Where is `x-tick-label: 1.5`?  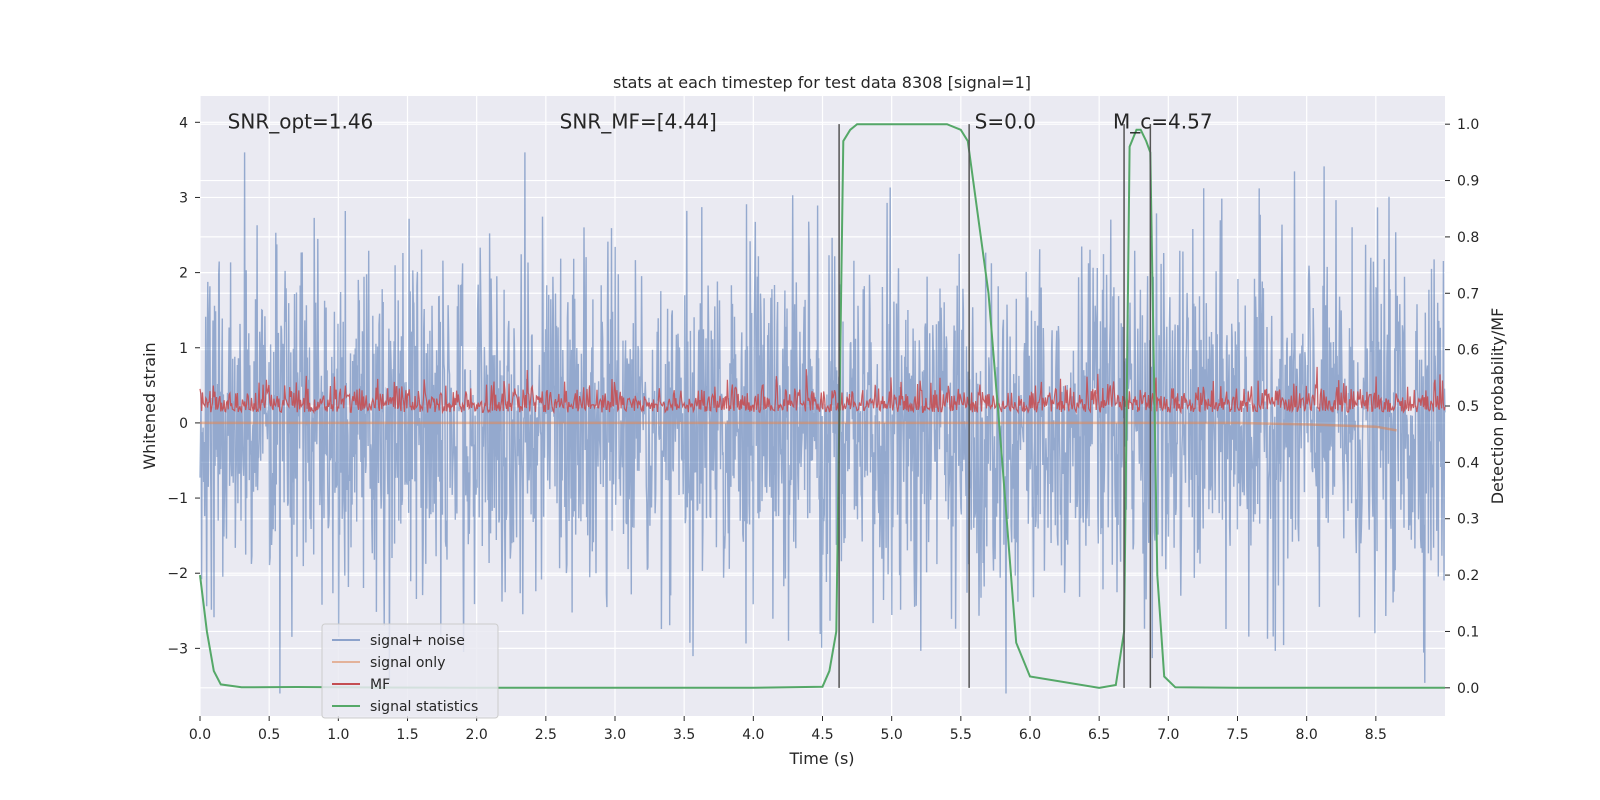 x-tick-label: 1.5 is located at coordinates (407, 735).